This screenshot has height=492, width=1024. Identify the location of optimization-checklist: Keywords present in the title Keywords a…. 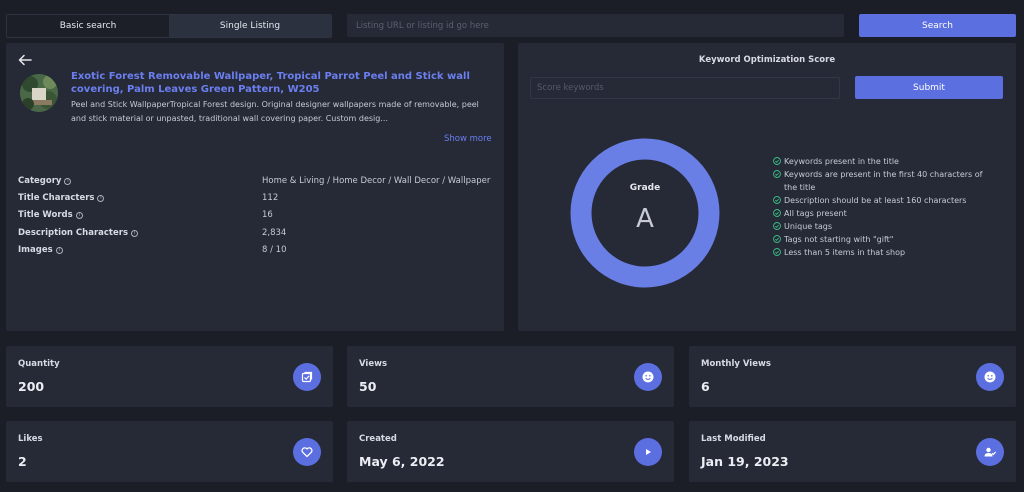
(885, 207).